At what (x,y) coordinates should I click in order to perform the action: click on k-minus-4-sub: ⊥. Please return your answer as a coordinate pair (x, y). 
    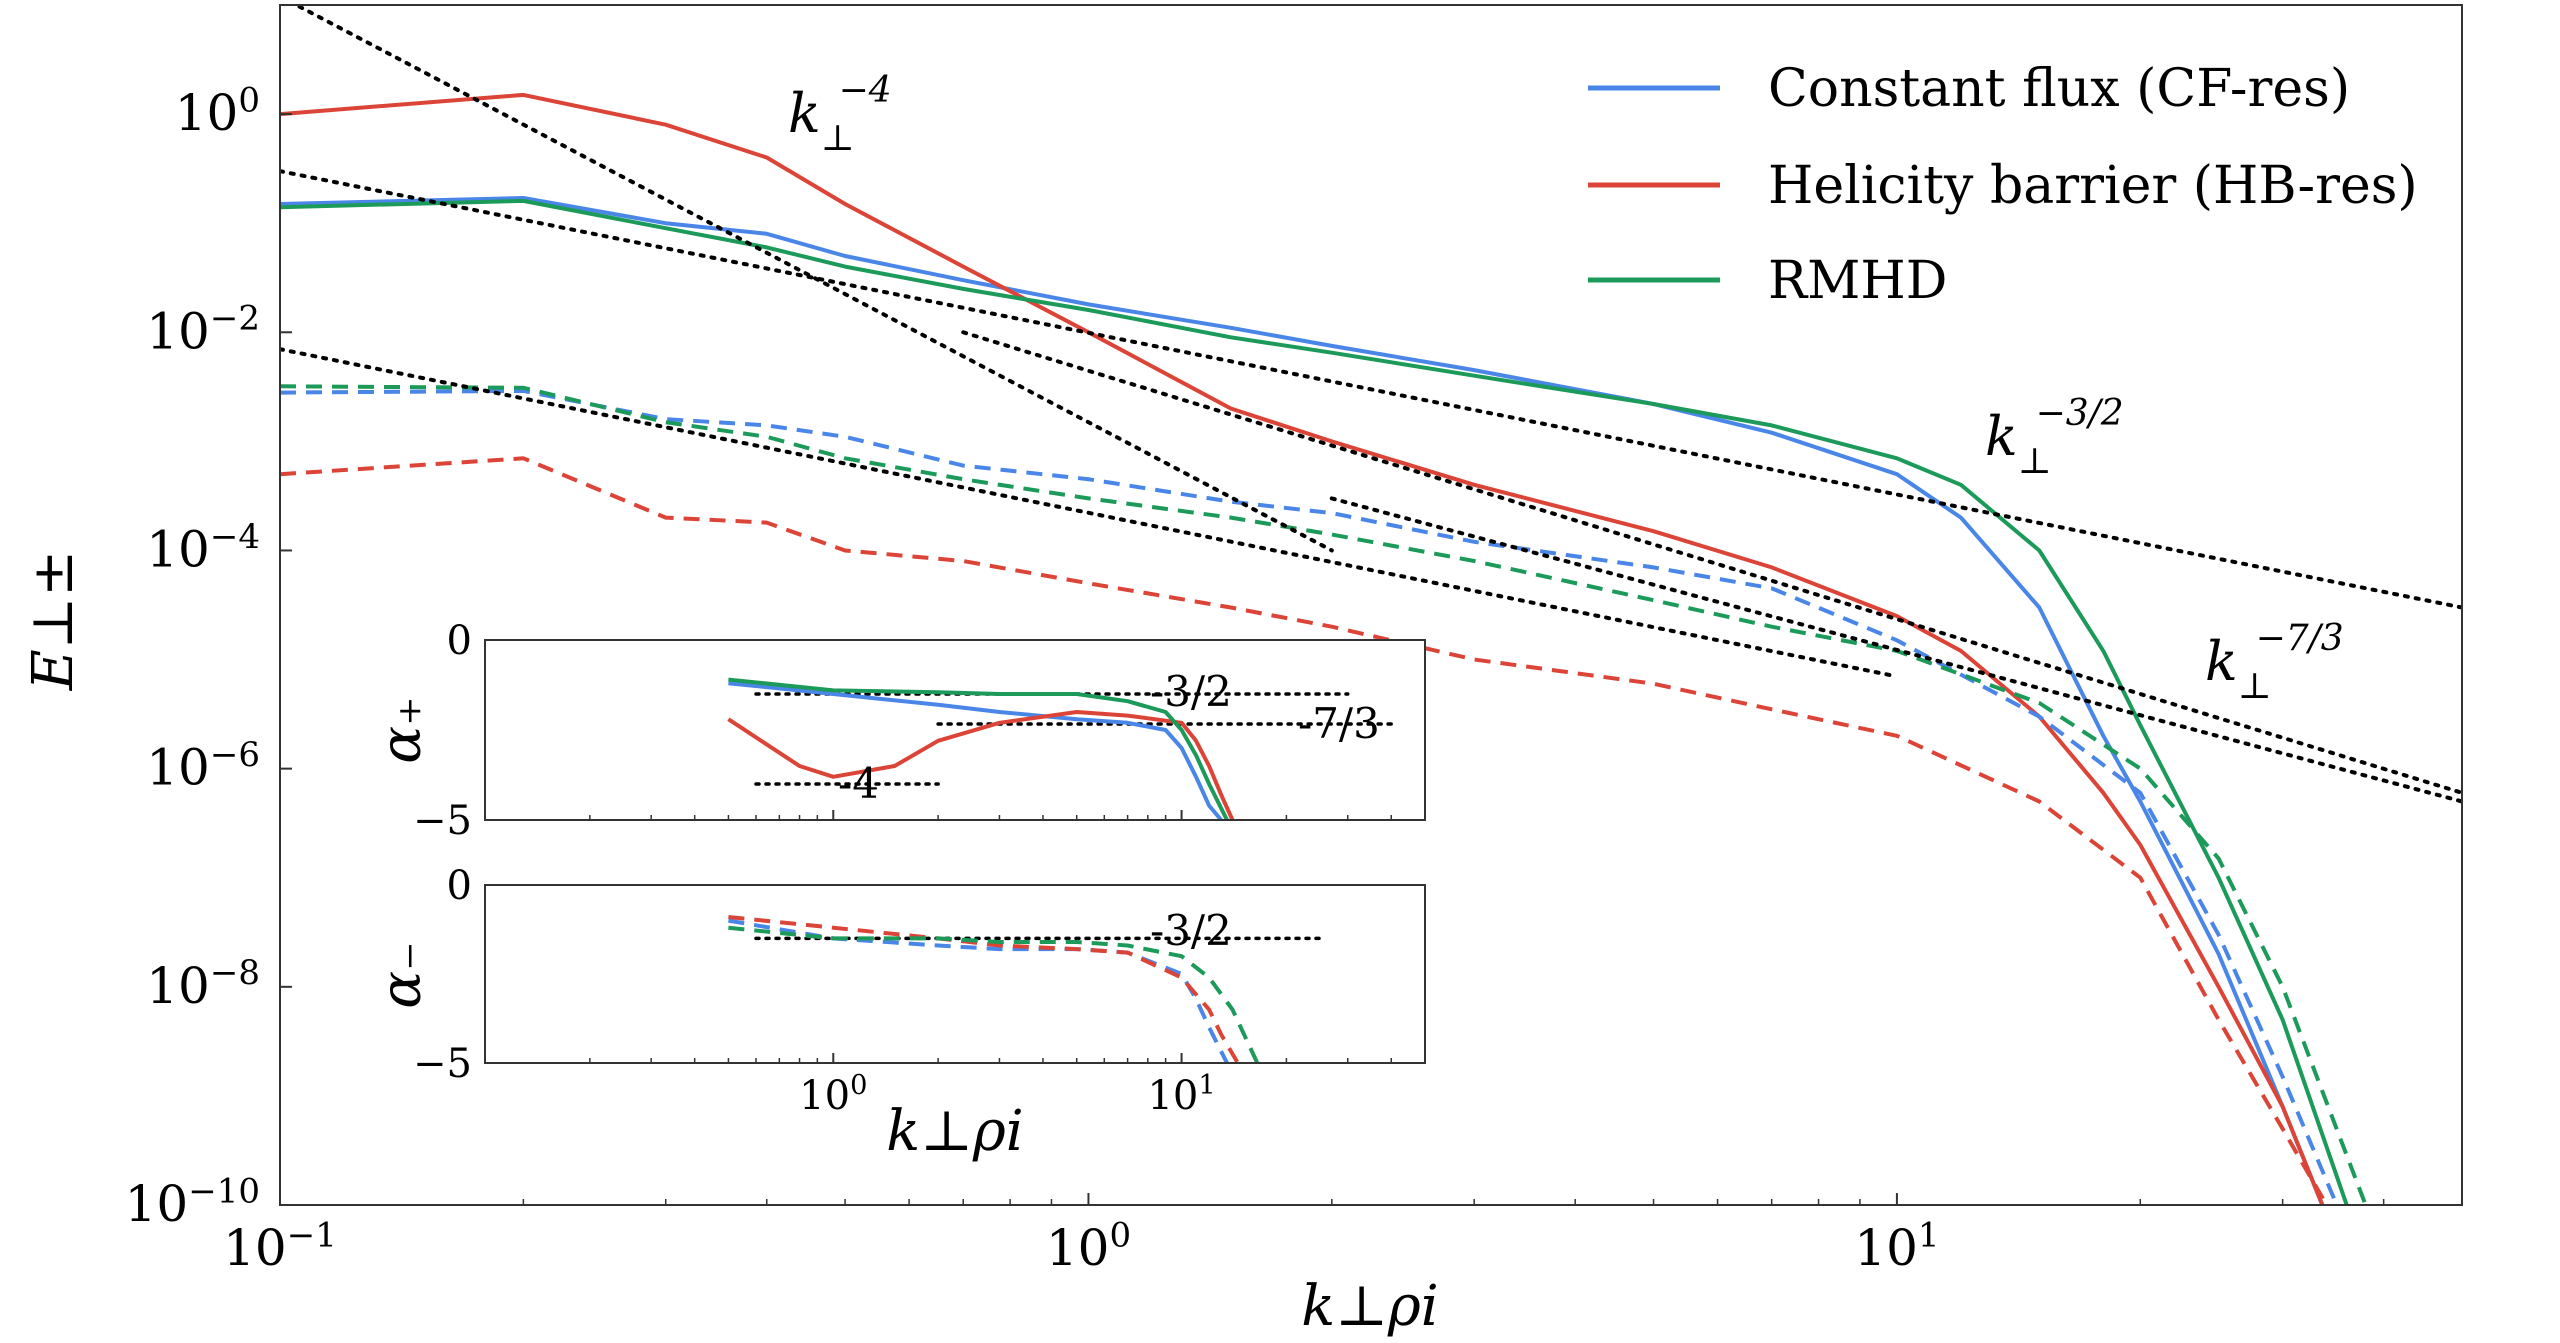
    Looking at the image, I should click on (838, 138).